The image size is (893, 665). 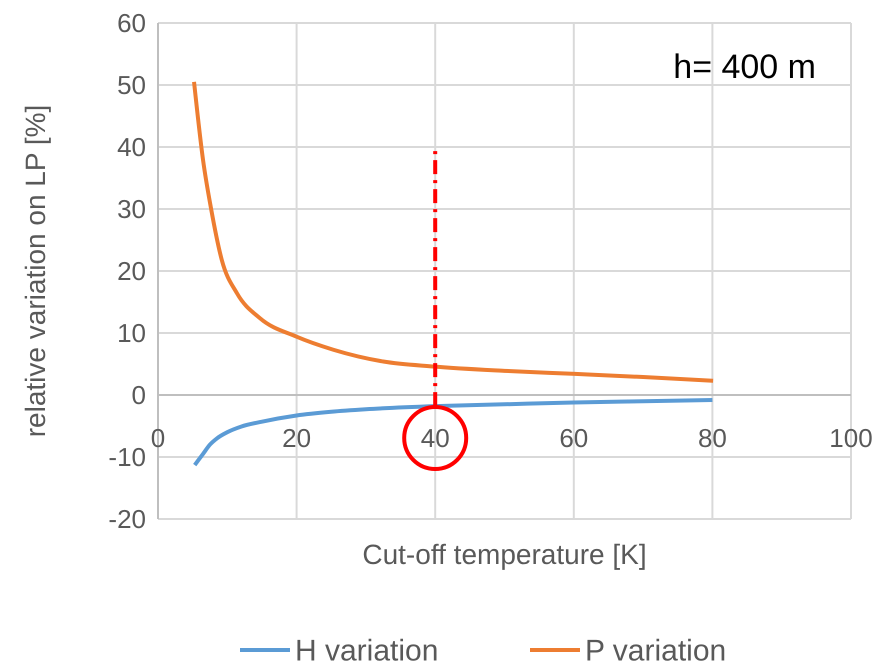 What do you see at coordinates (573, 438) in the screenshot?
I see `x-tick-label: 60` at bounding box center [573, 438].